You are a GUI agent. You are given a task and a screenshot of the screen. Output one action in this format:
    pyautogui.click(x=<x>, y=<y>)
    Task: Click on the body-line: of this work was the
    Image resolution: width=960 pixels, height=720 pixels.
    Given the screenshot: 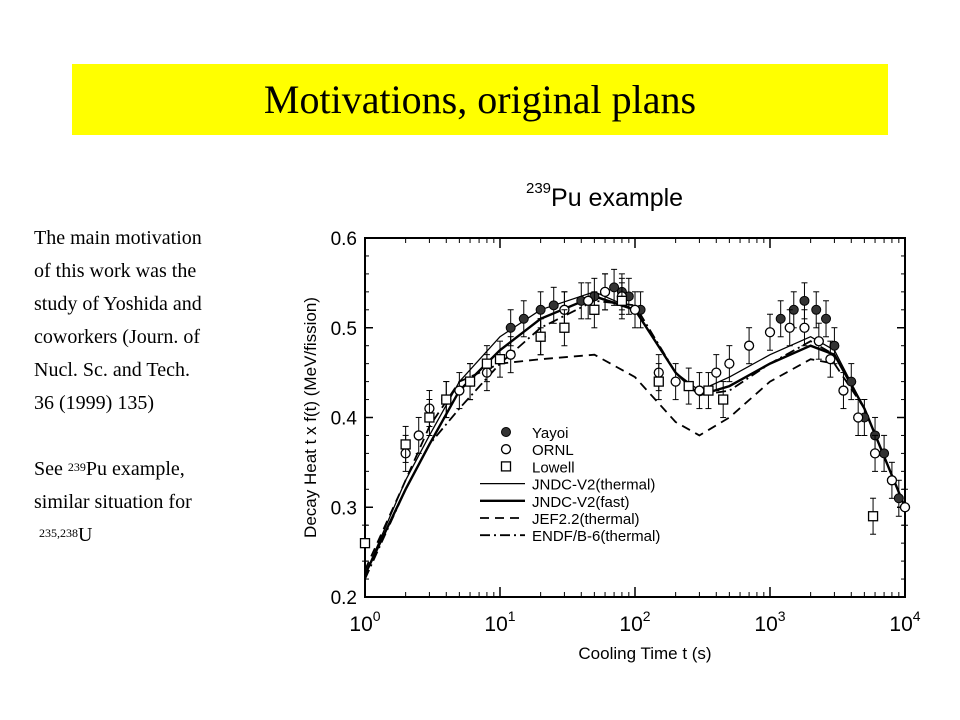 What is the action you would take?
    pyautogui.click(x=115, y=271)
    